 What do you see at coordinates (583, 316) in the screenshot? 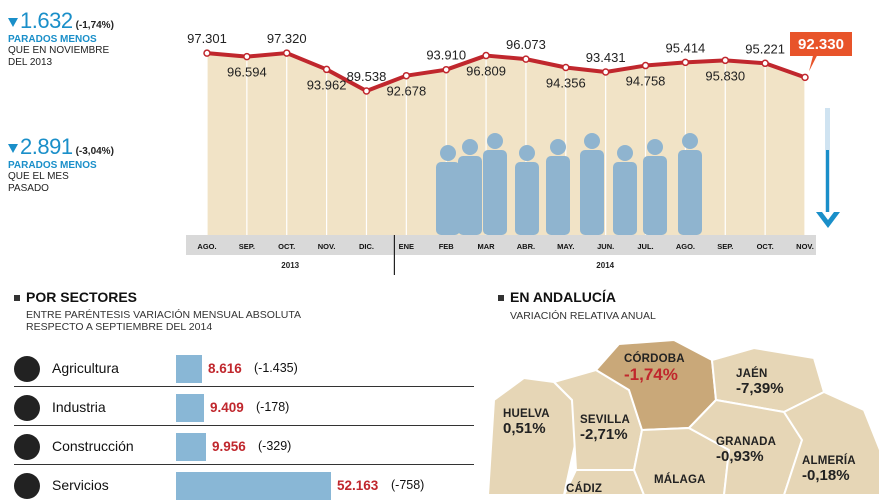
I see `andalucia-subtitle: VARIACIÓN RELATIVA ANUAL` at bounding box center [583, 316].